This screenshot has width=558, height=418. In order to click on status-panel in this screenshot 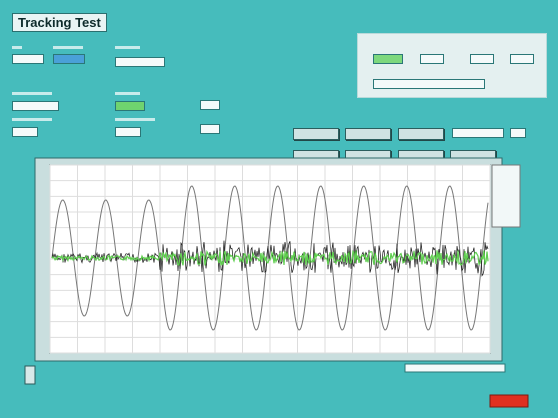, I will do `click(452, 65)`.